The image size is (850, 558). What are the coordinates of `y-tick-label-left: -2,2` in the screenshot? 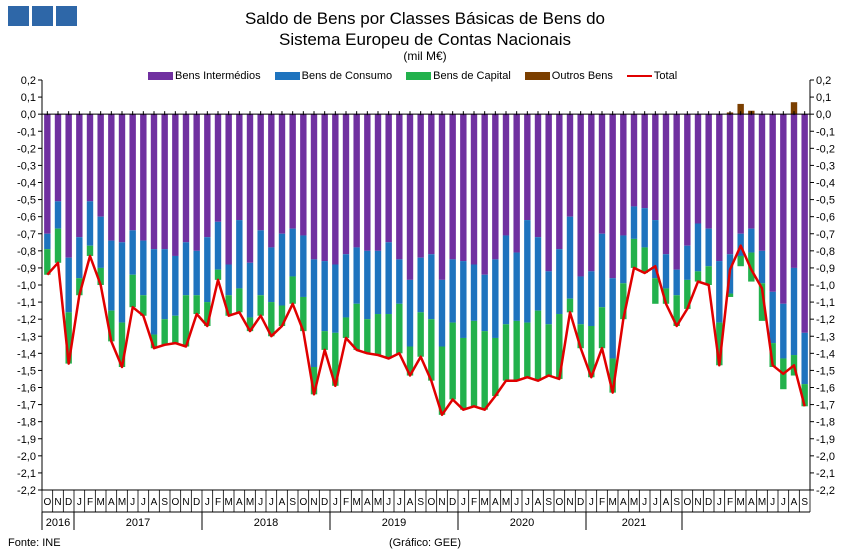 It's located at (26, 491).